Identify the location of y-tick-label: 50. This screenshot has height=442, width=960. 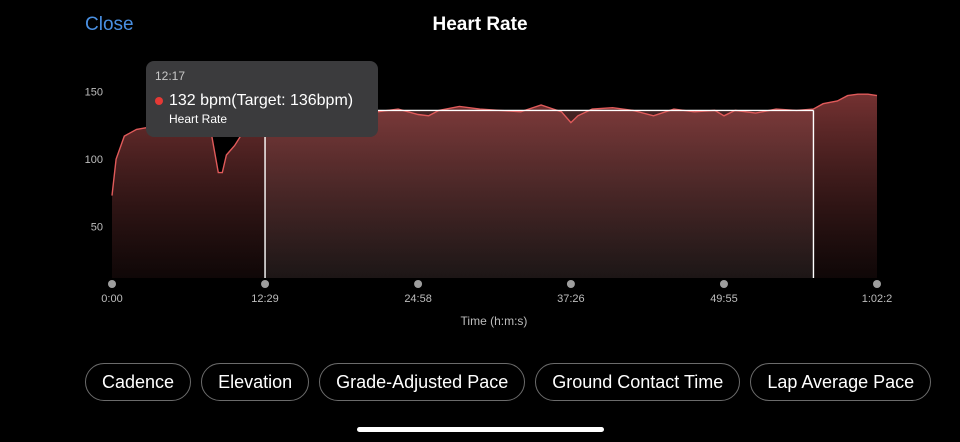
(97, 228).